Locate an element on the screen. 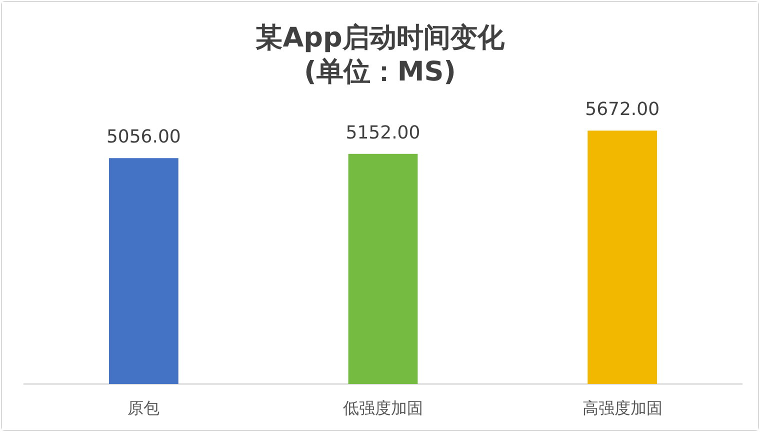 The height and width of the screenshot is (434, 762). x-tick-label: 高强度加固 is located at coordinates (622, 408).